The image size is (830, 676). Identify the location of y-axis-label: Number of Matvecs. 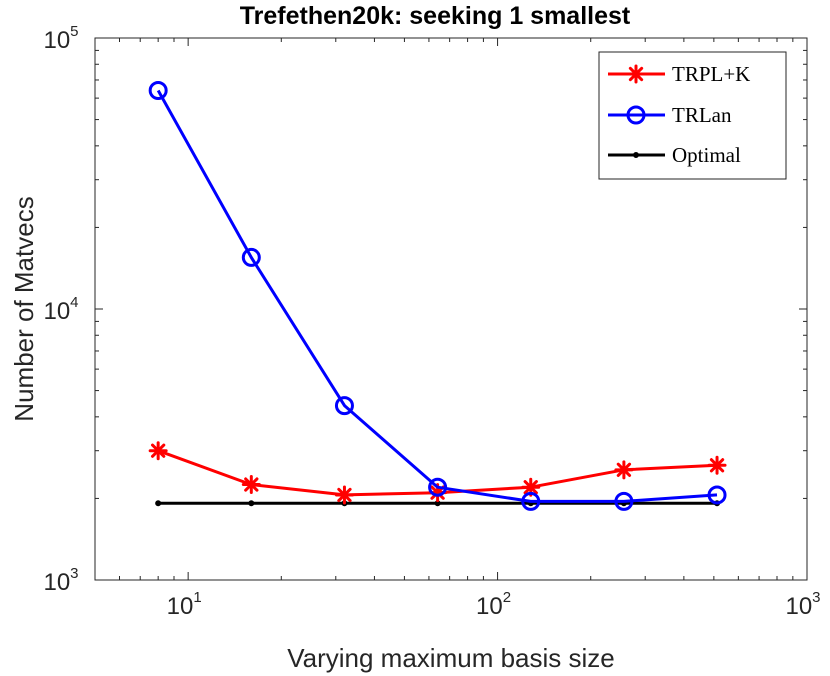
(24, 308).